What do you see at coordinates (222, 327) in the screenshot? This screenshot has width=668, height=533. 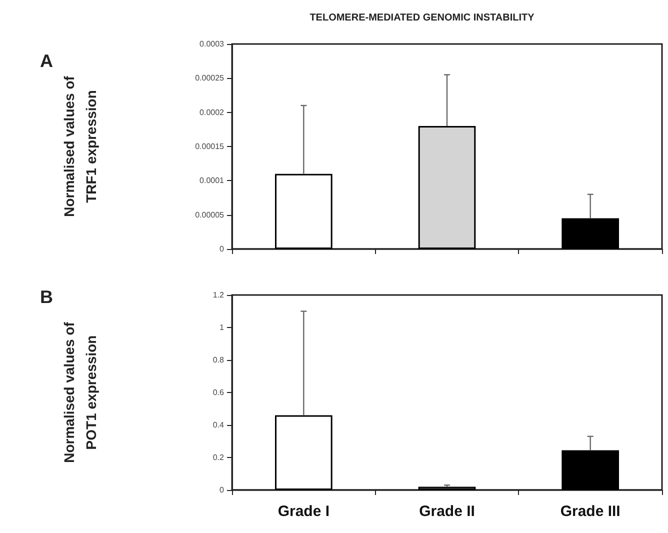 I see `y-tick-label: 1` at bounding box center [222, 327].